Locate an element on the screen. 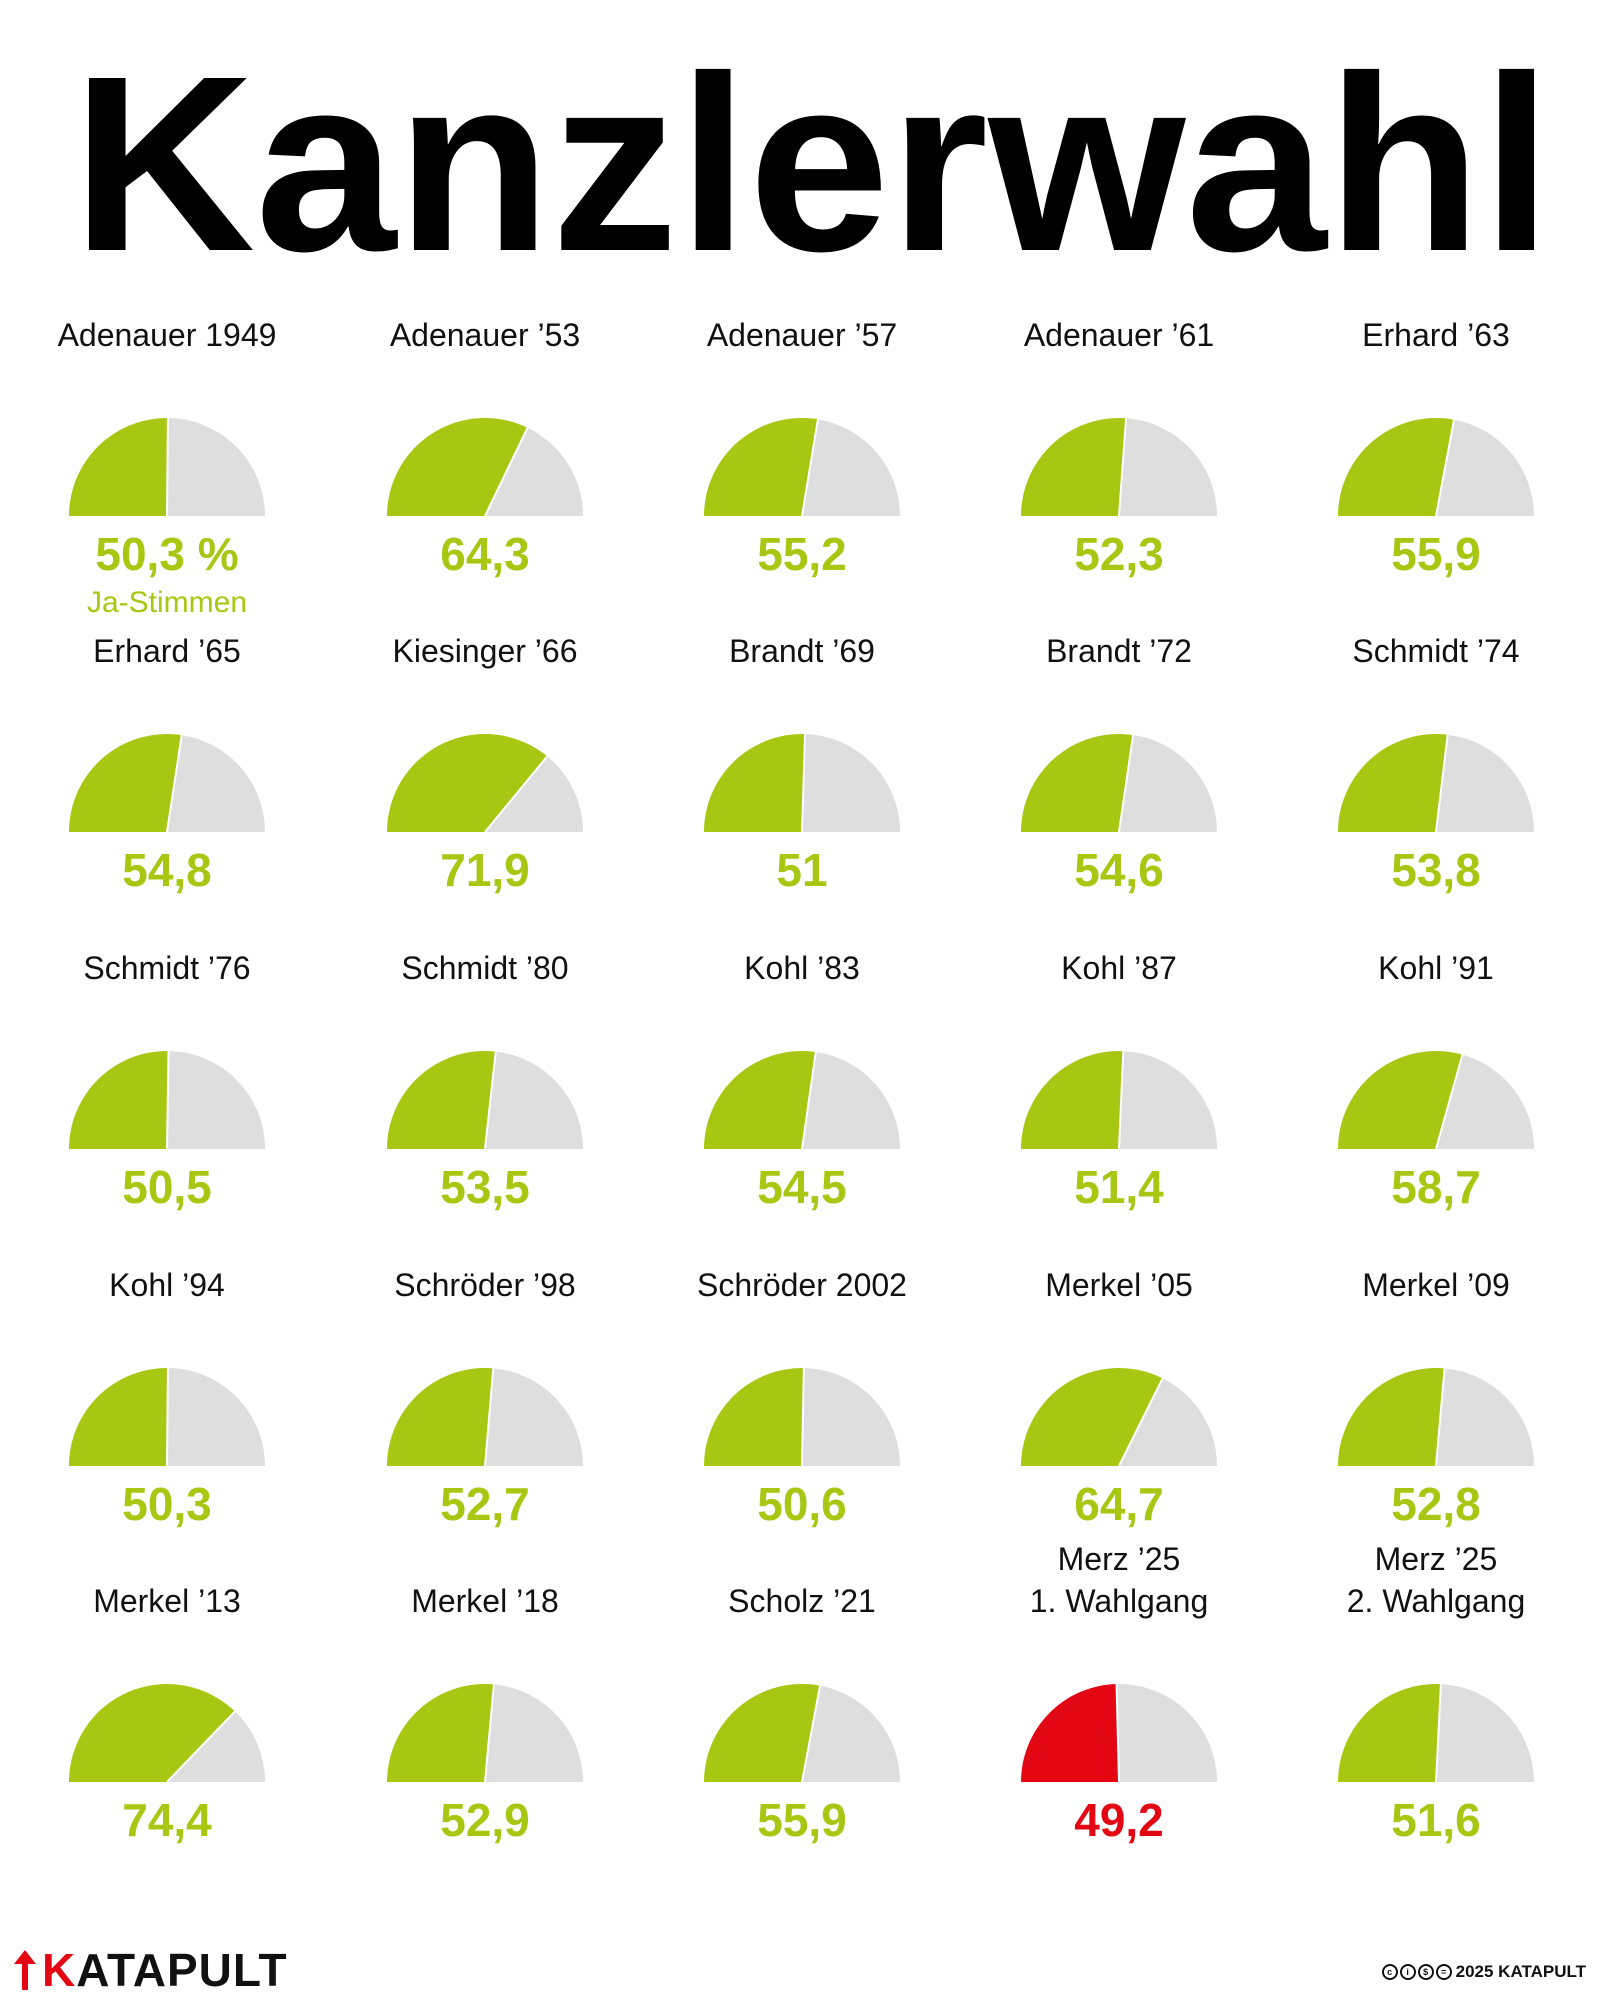 The height and width of the screenshot is (2000, 1600). gauge-label: Adenauer ’53 is located at coordinates (485, 335).